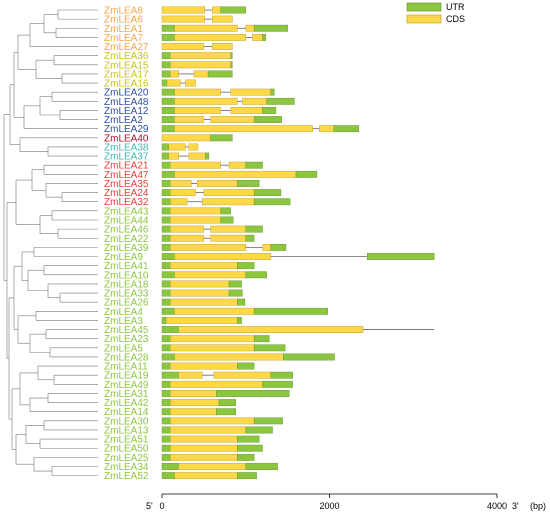  Describe the element at coordinates (126, 357) in the screenshot. I see `gene-label: ZmLEA28` at that location.